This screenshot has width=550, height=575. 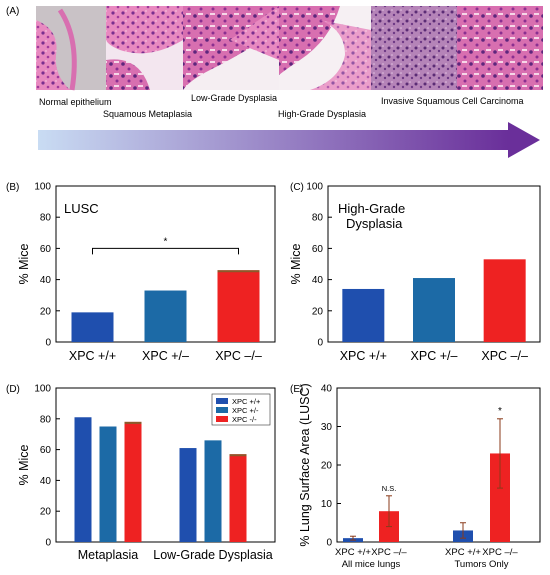 I want to click on histology-image-normal, so click(x=71, y=48).